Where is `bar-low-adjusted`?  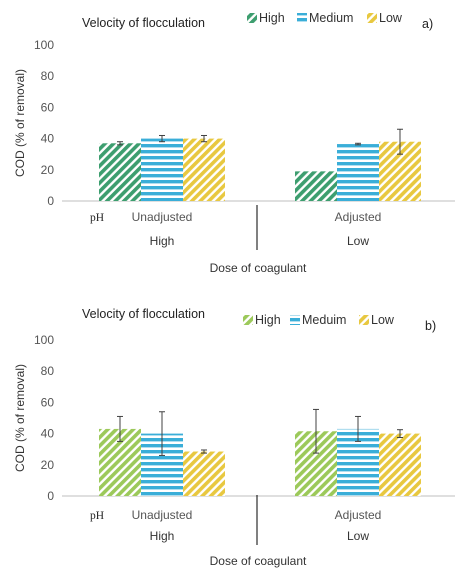
bar-low-adjusted is located at coordinates (400, 464).